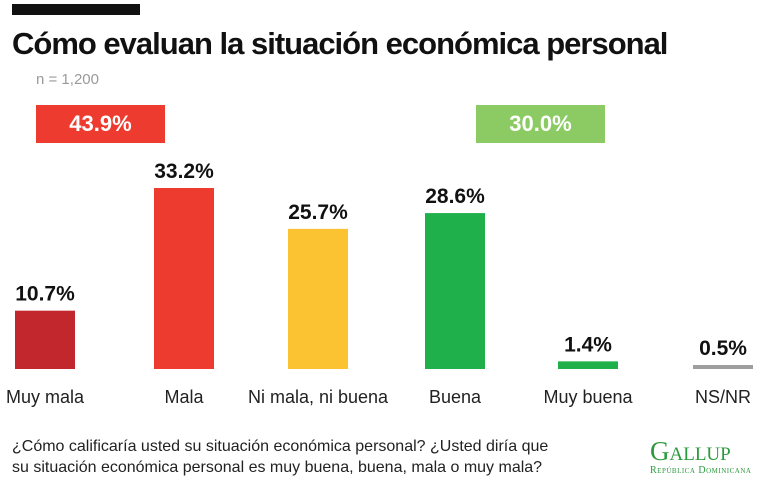 This screenshot has width=768, height=503. Describe the element at coordinates (100, 124) in the screenshot. I see `summary-badge-negative: 43.9%` at that location.